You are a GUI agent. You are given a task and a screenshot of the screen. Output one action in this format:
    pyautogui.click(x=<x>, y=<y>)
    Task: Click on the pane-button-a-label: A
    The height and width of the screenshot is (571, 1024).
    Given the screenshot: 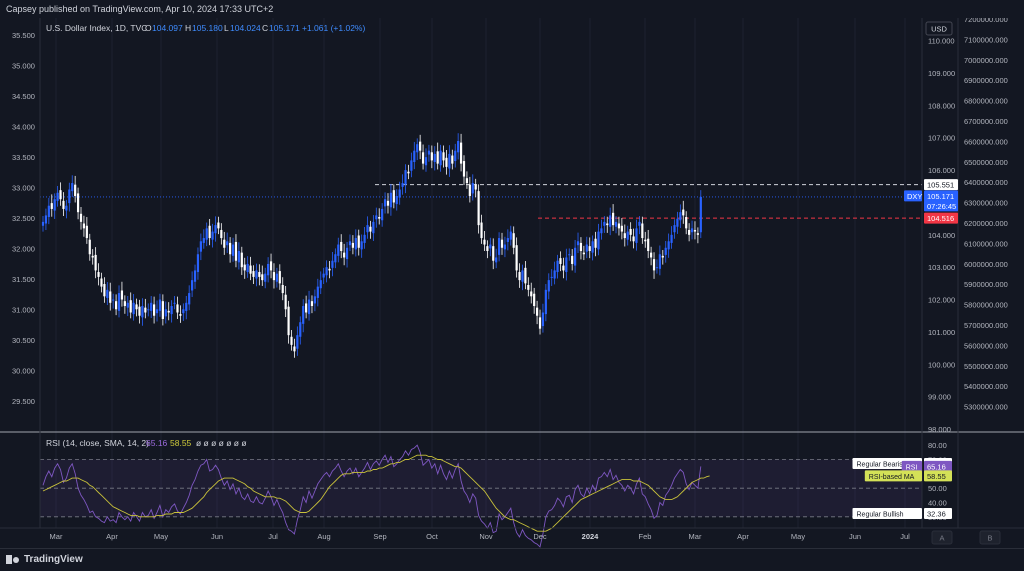 What is the action you would take?
    pyautogui.click(x=941, y=538)
    